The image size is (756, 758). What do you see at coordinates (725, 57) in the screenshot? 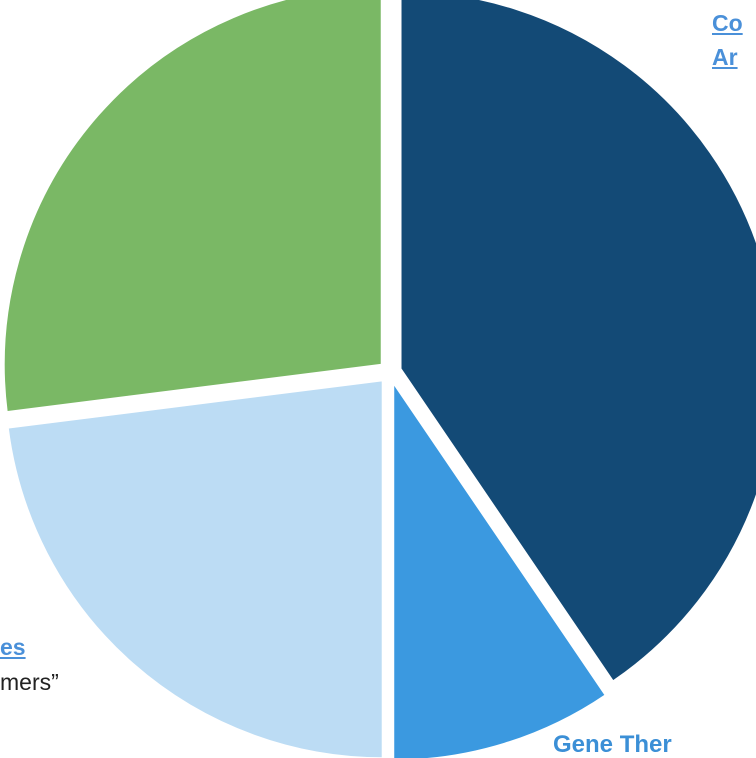
I see `label-top-right-line2: Ar` at bounding box center [725, 57].